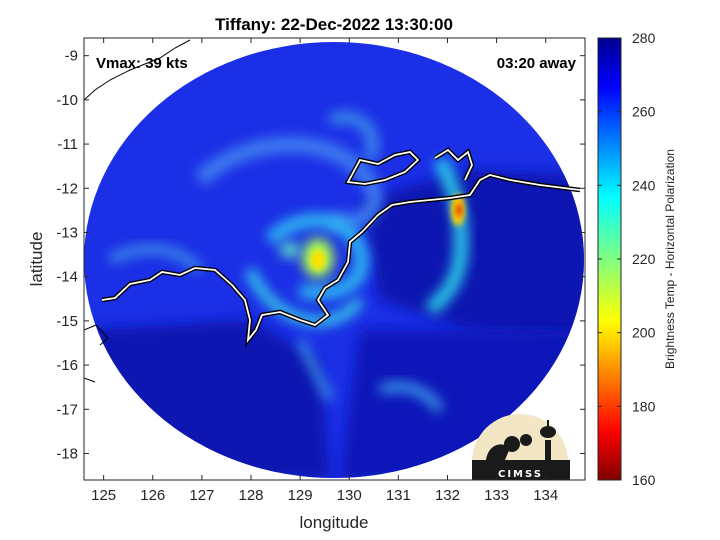 This screenshot has height=540, width=720. I want to click on time-away-annotation: 03:20 away, so click(537, 63).